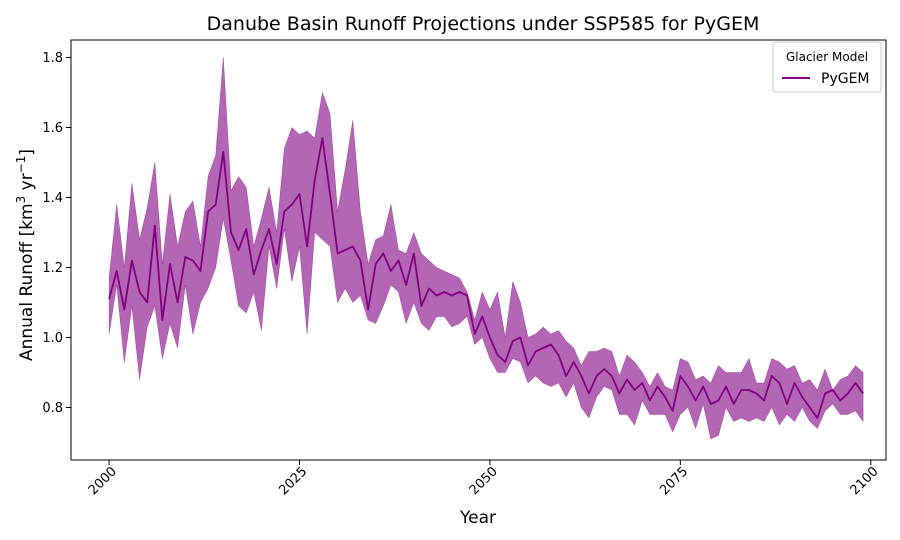  I want to click on x-tick-label: 2025, so click(293, 481).